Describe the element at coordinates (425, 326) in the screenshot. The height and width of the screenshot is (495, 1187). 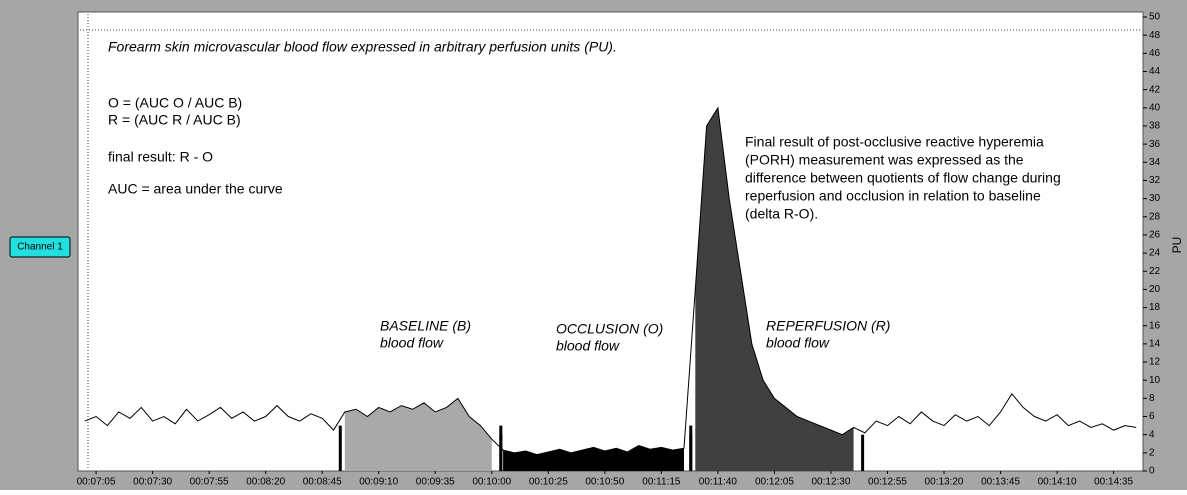
I see `region-label: BASELINE (B)` at that location.